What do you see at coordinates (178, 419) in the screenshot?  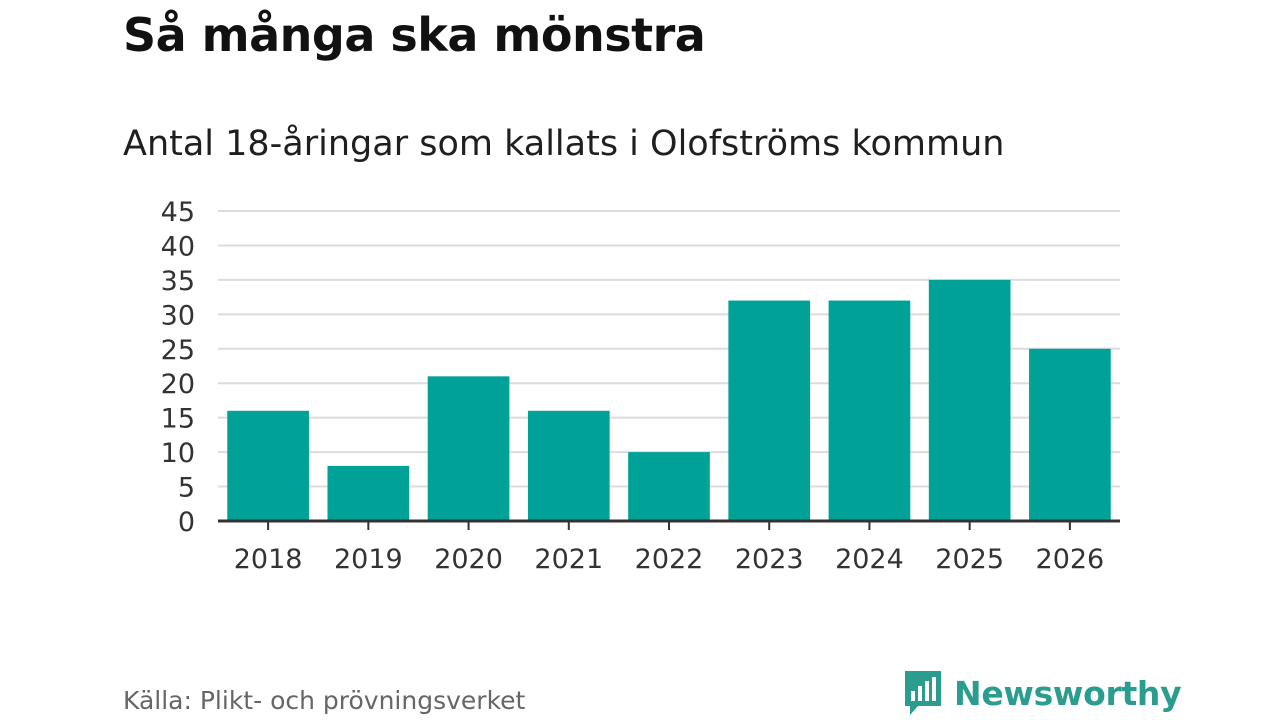 I see `y-tick-label: 15` at bounding box center [178, 419].